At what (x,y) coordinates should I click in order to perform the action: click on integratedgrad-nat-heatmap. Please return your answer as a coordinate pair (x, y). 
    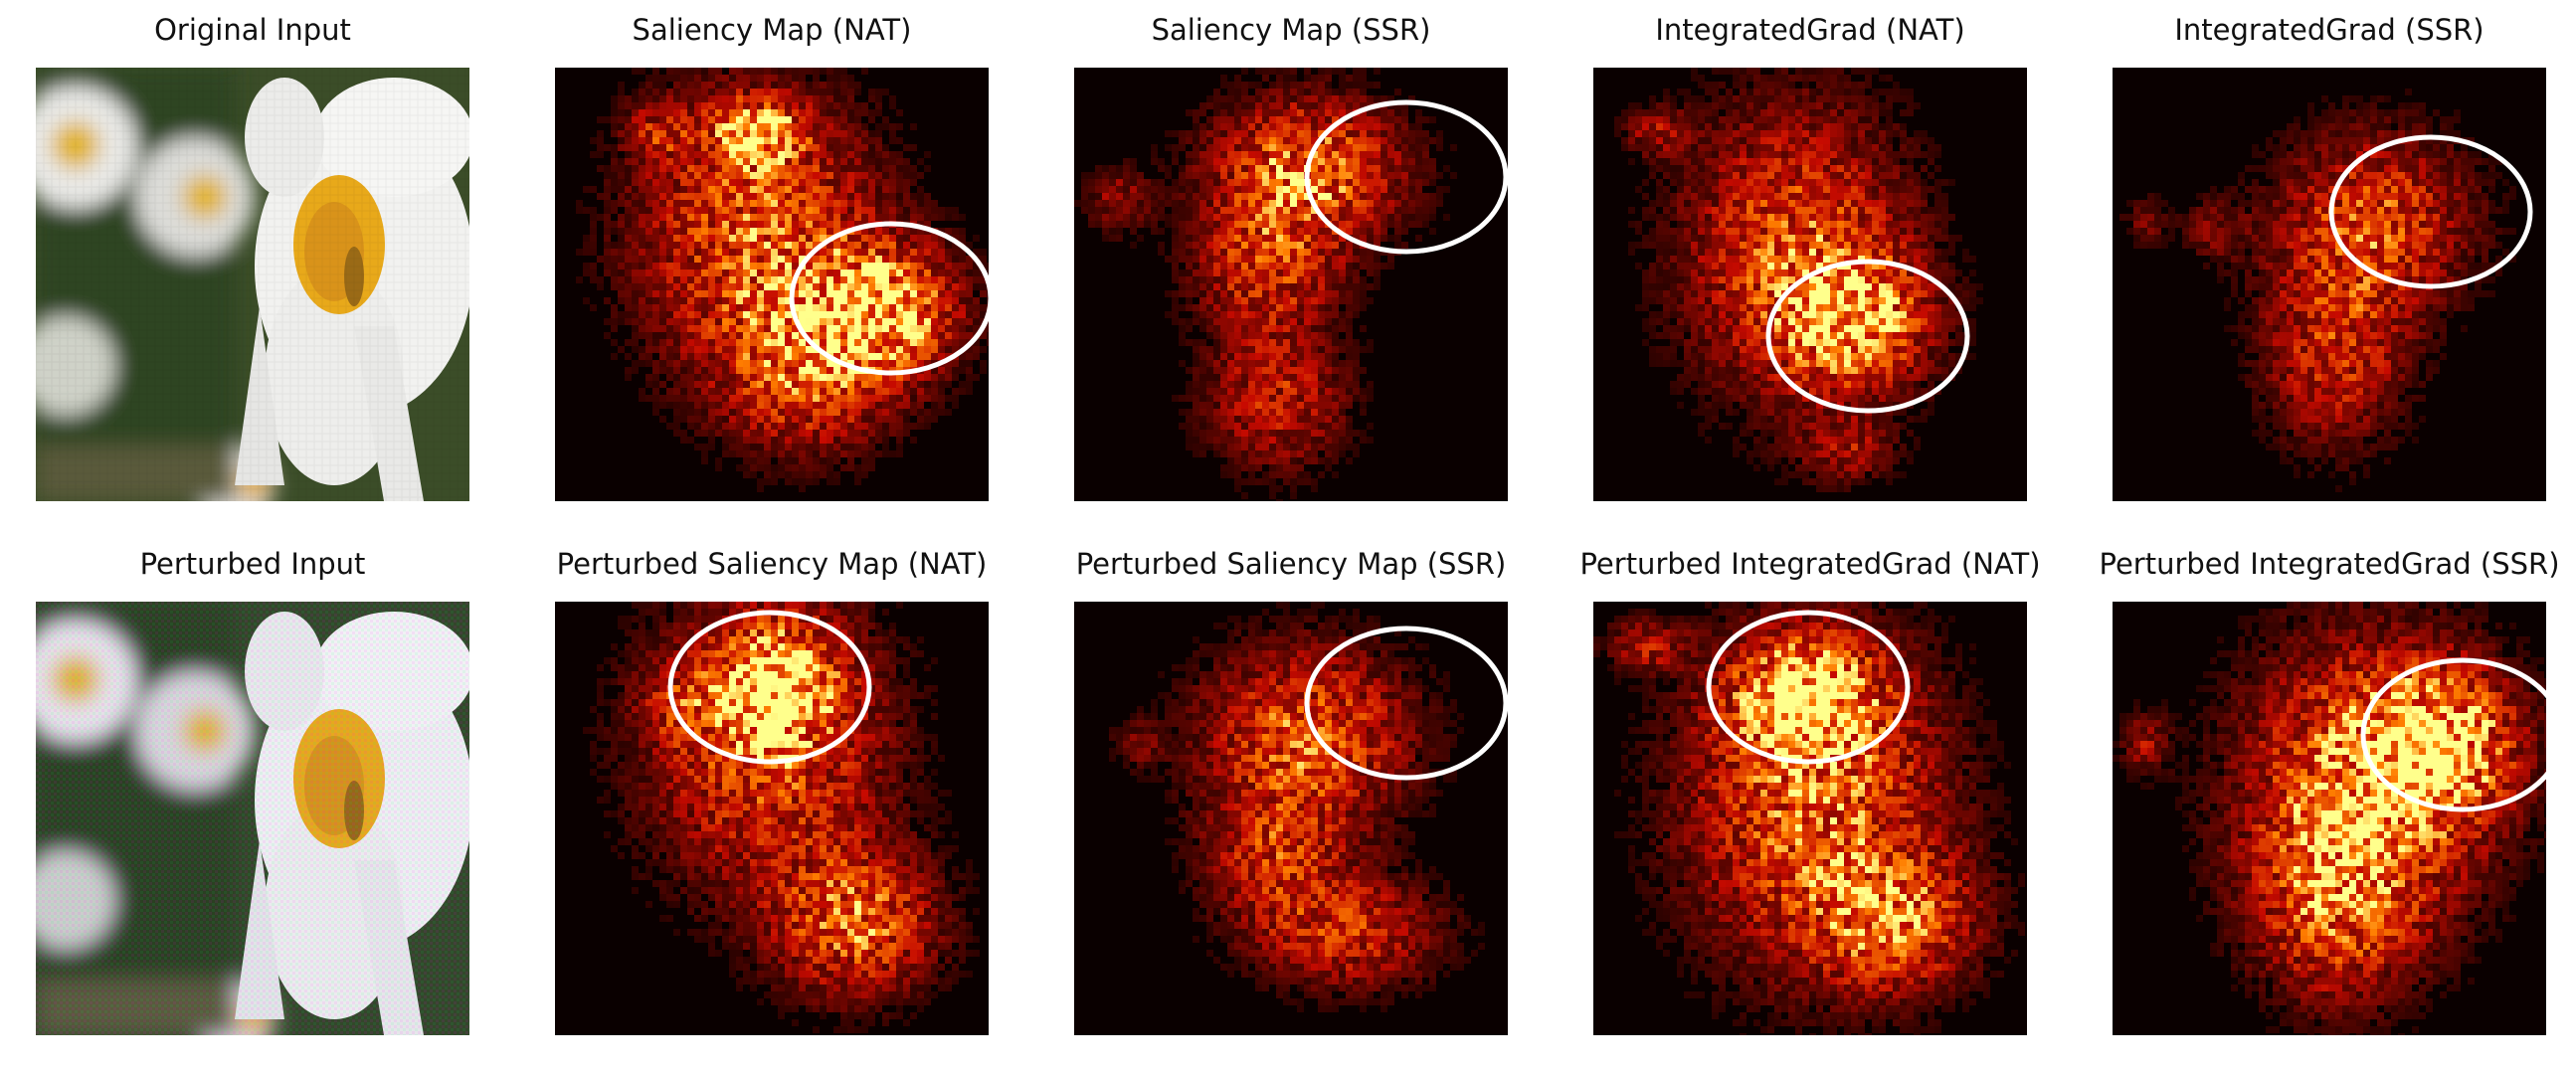
    Looking at the image, I should click on (1810, 285).